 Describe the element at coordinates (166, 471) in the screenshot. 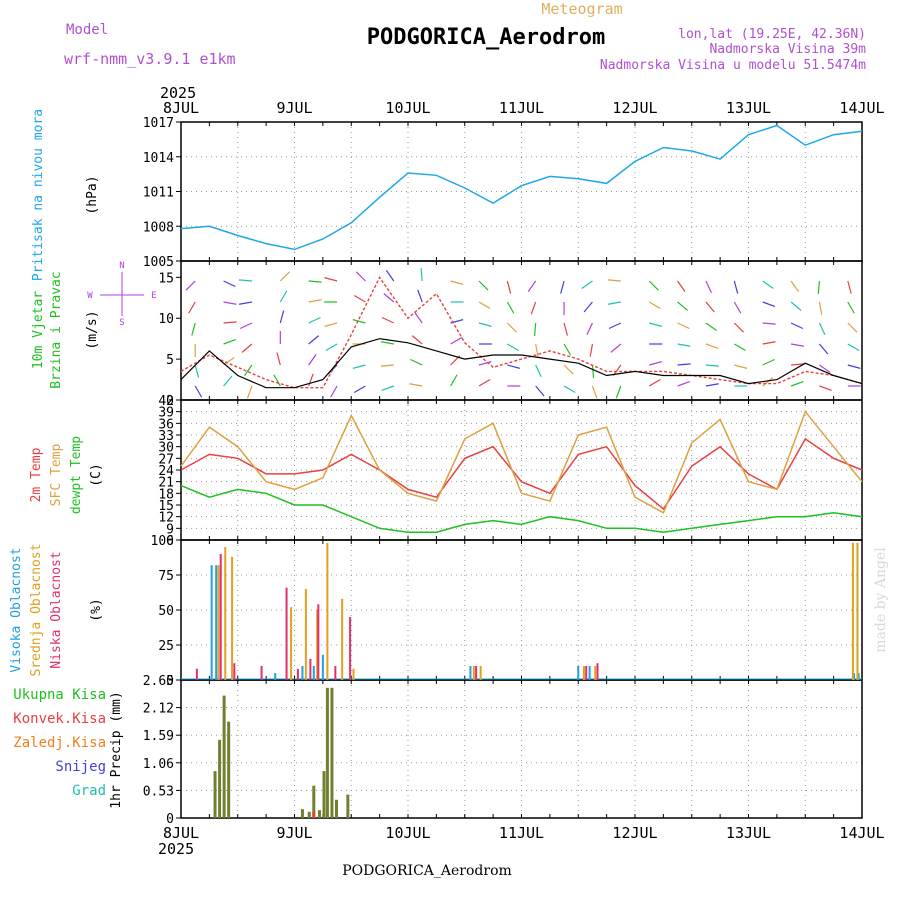

I see `y-tick-label: 24` at that location.